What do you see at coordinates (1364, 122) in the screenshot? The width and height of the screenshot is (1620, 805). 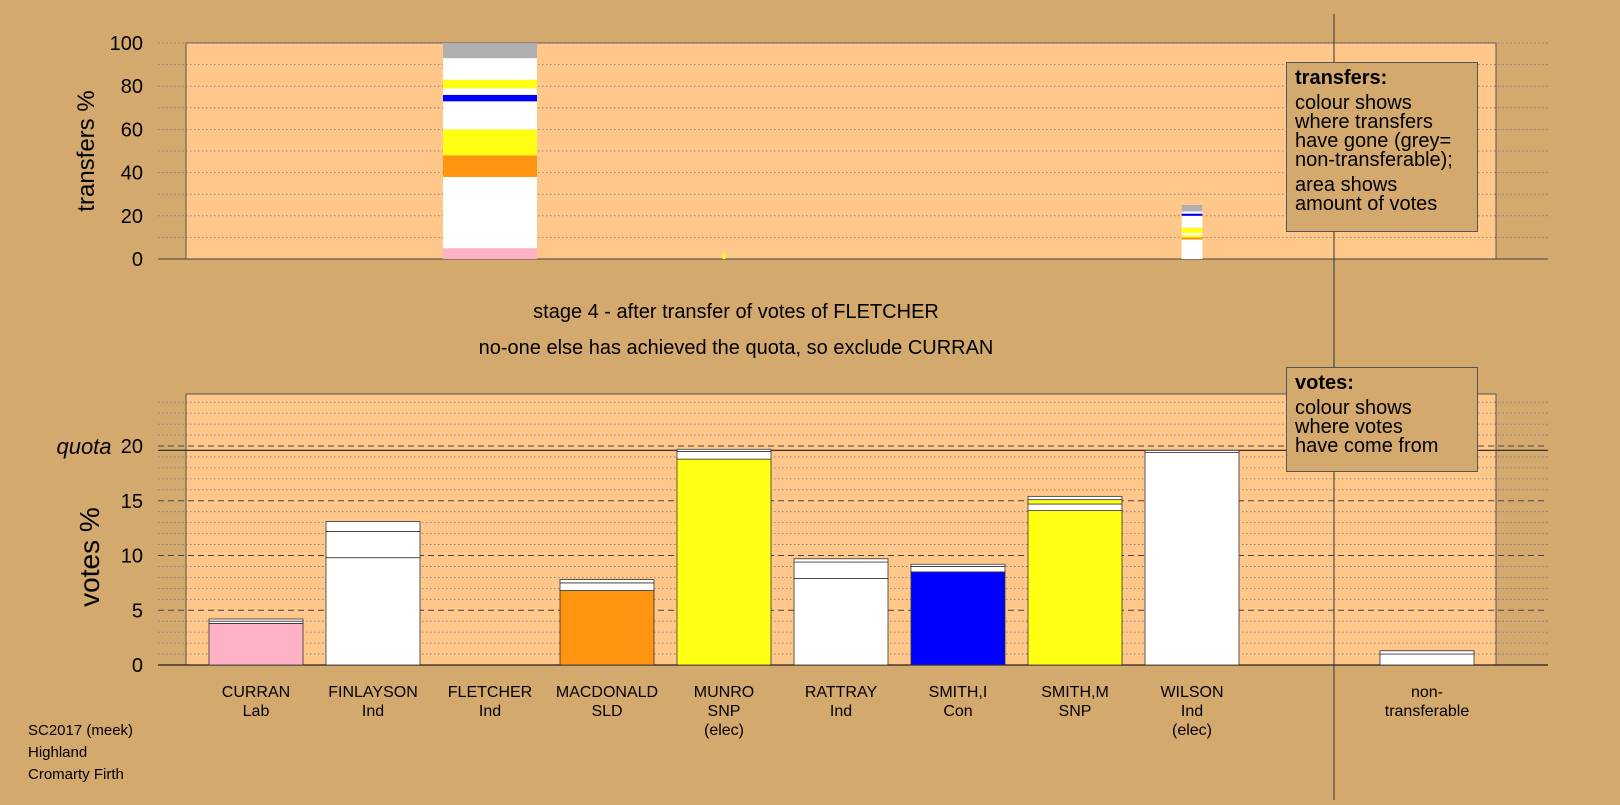 I see `legend-transfers-line: where transfers` at bounding box center [1364, 122].